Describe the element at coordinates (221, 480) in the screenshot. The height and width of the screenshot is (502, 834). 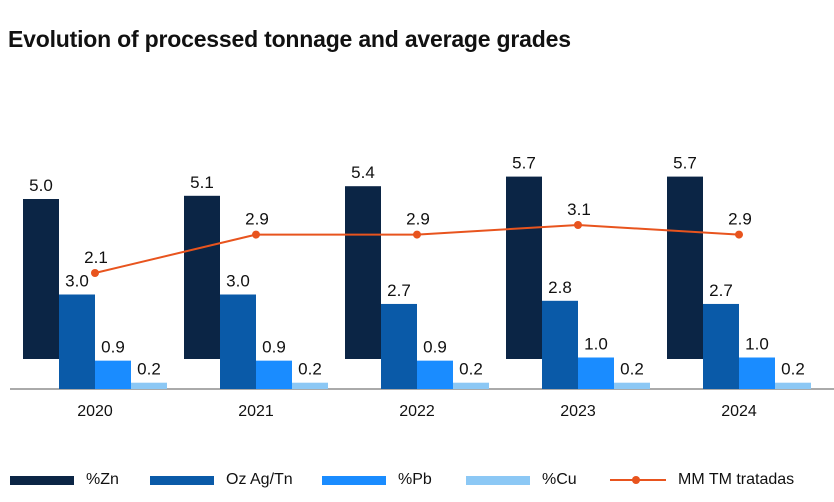
I see `legend-item-1: Oz Ag/Tn` at that location.